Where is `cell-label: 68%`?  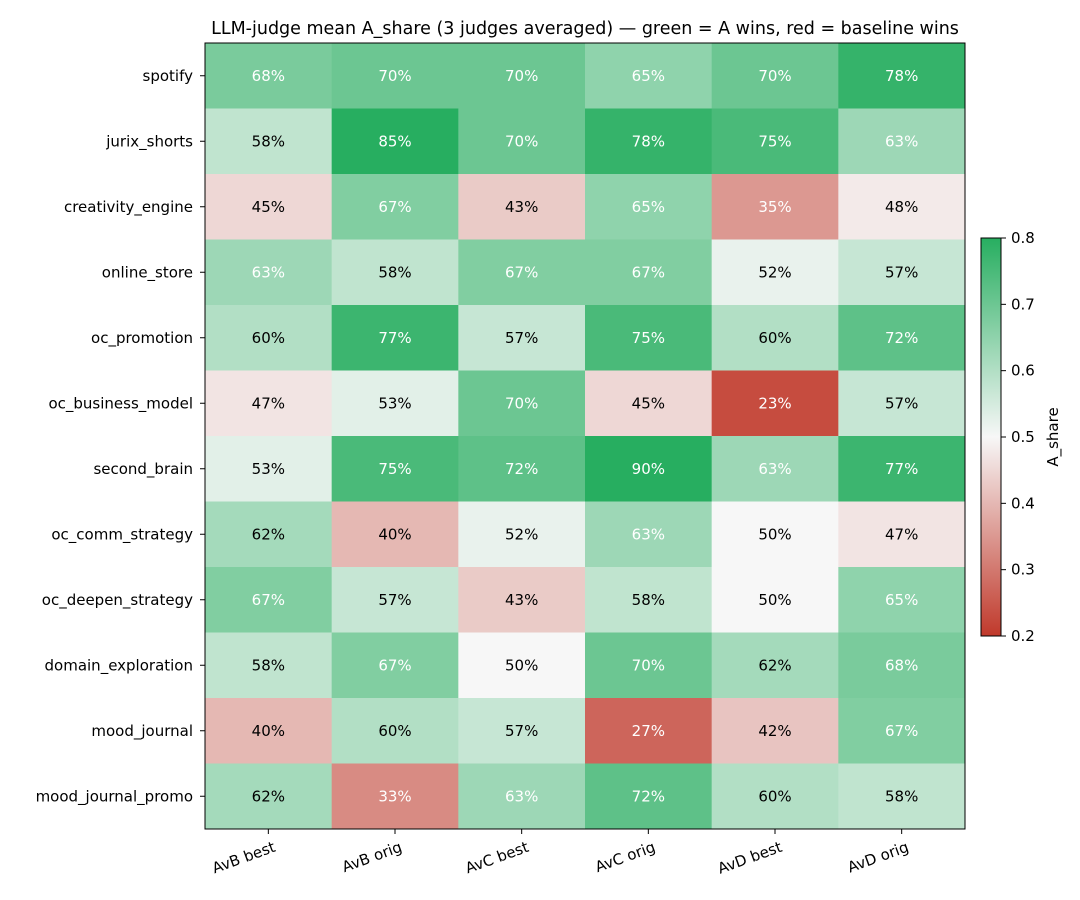 cell-label: 68% is located at coordinates (268, 76).